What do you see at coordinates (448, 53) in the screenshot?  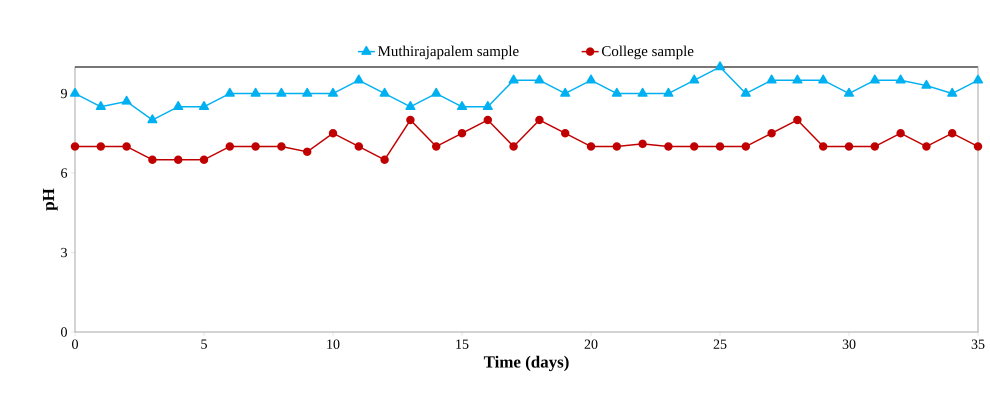 I see `legend-label: Muthirajapalem sample` at bounding box center [448, 53].